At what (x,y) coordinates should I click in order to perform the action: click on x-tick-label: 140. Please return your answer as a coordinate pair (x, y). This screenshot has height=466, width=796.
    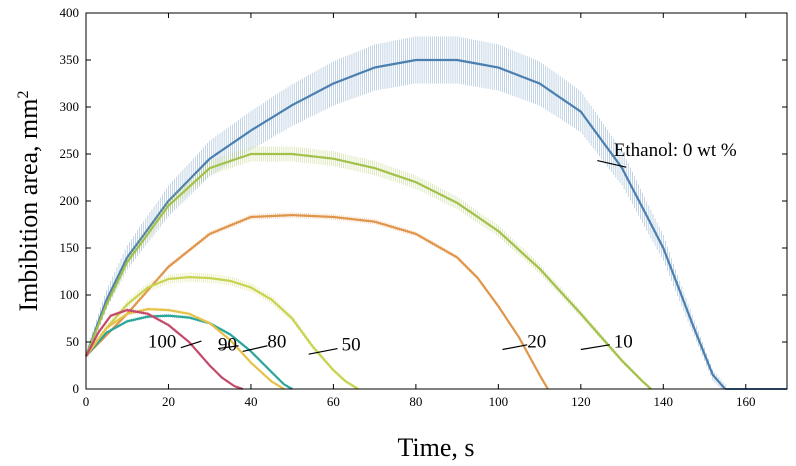
    Looking at the image, I should click on (664, 401).